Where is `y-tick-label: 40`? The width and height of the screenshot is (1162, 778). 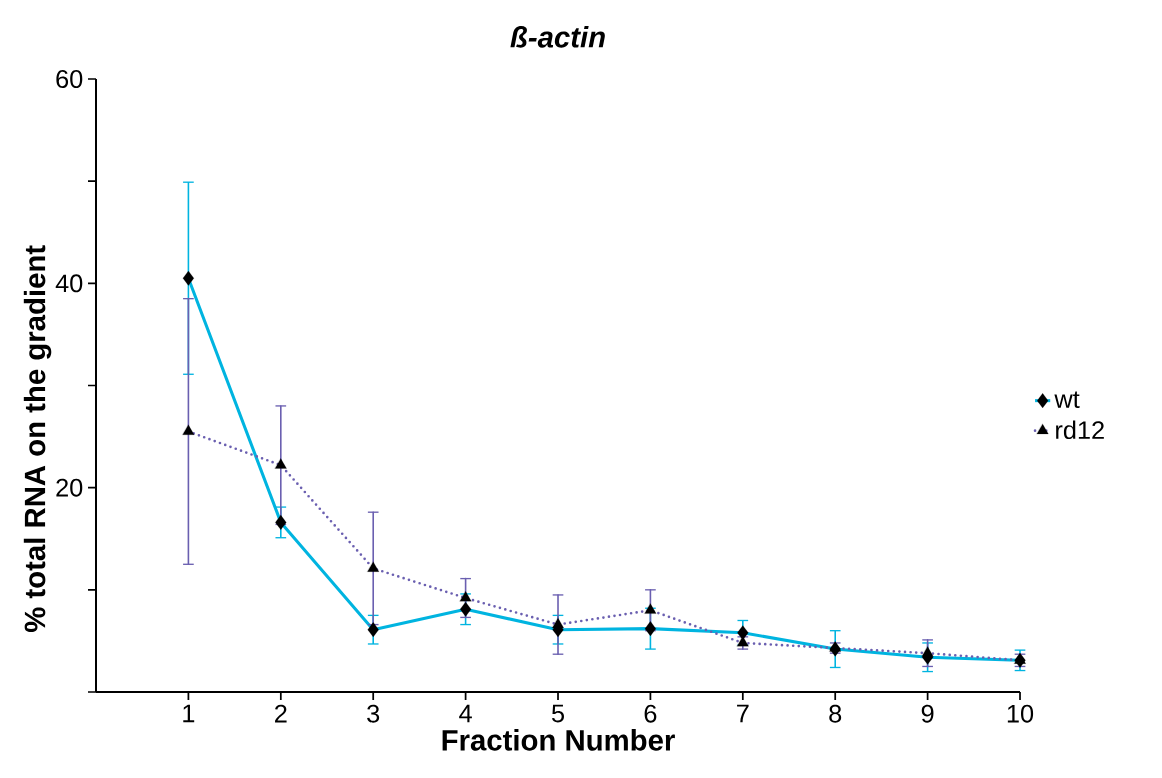 y-tick-label: 40 is located at coordinates (69, 283).